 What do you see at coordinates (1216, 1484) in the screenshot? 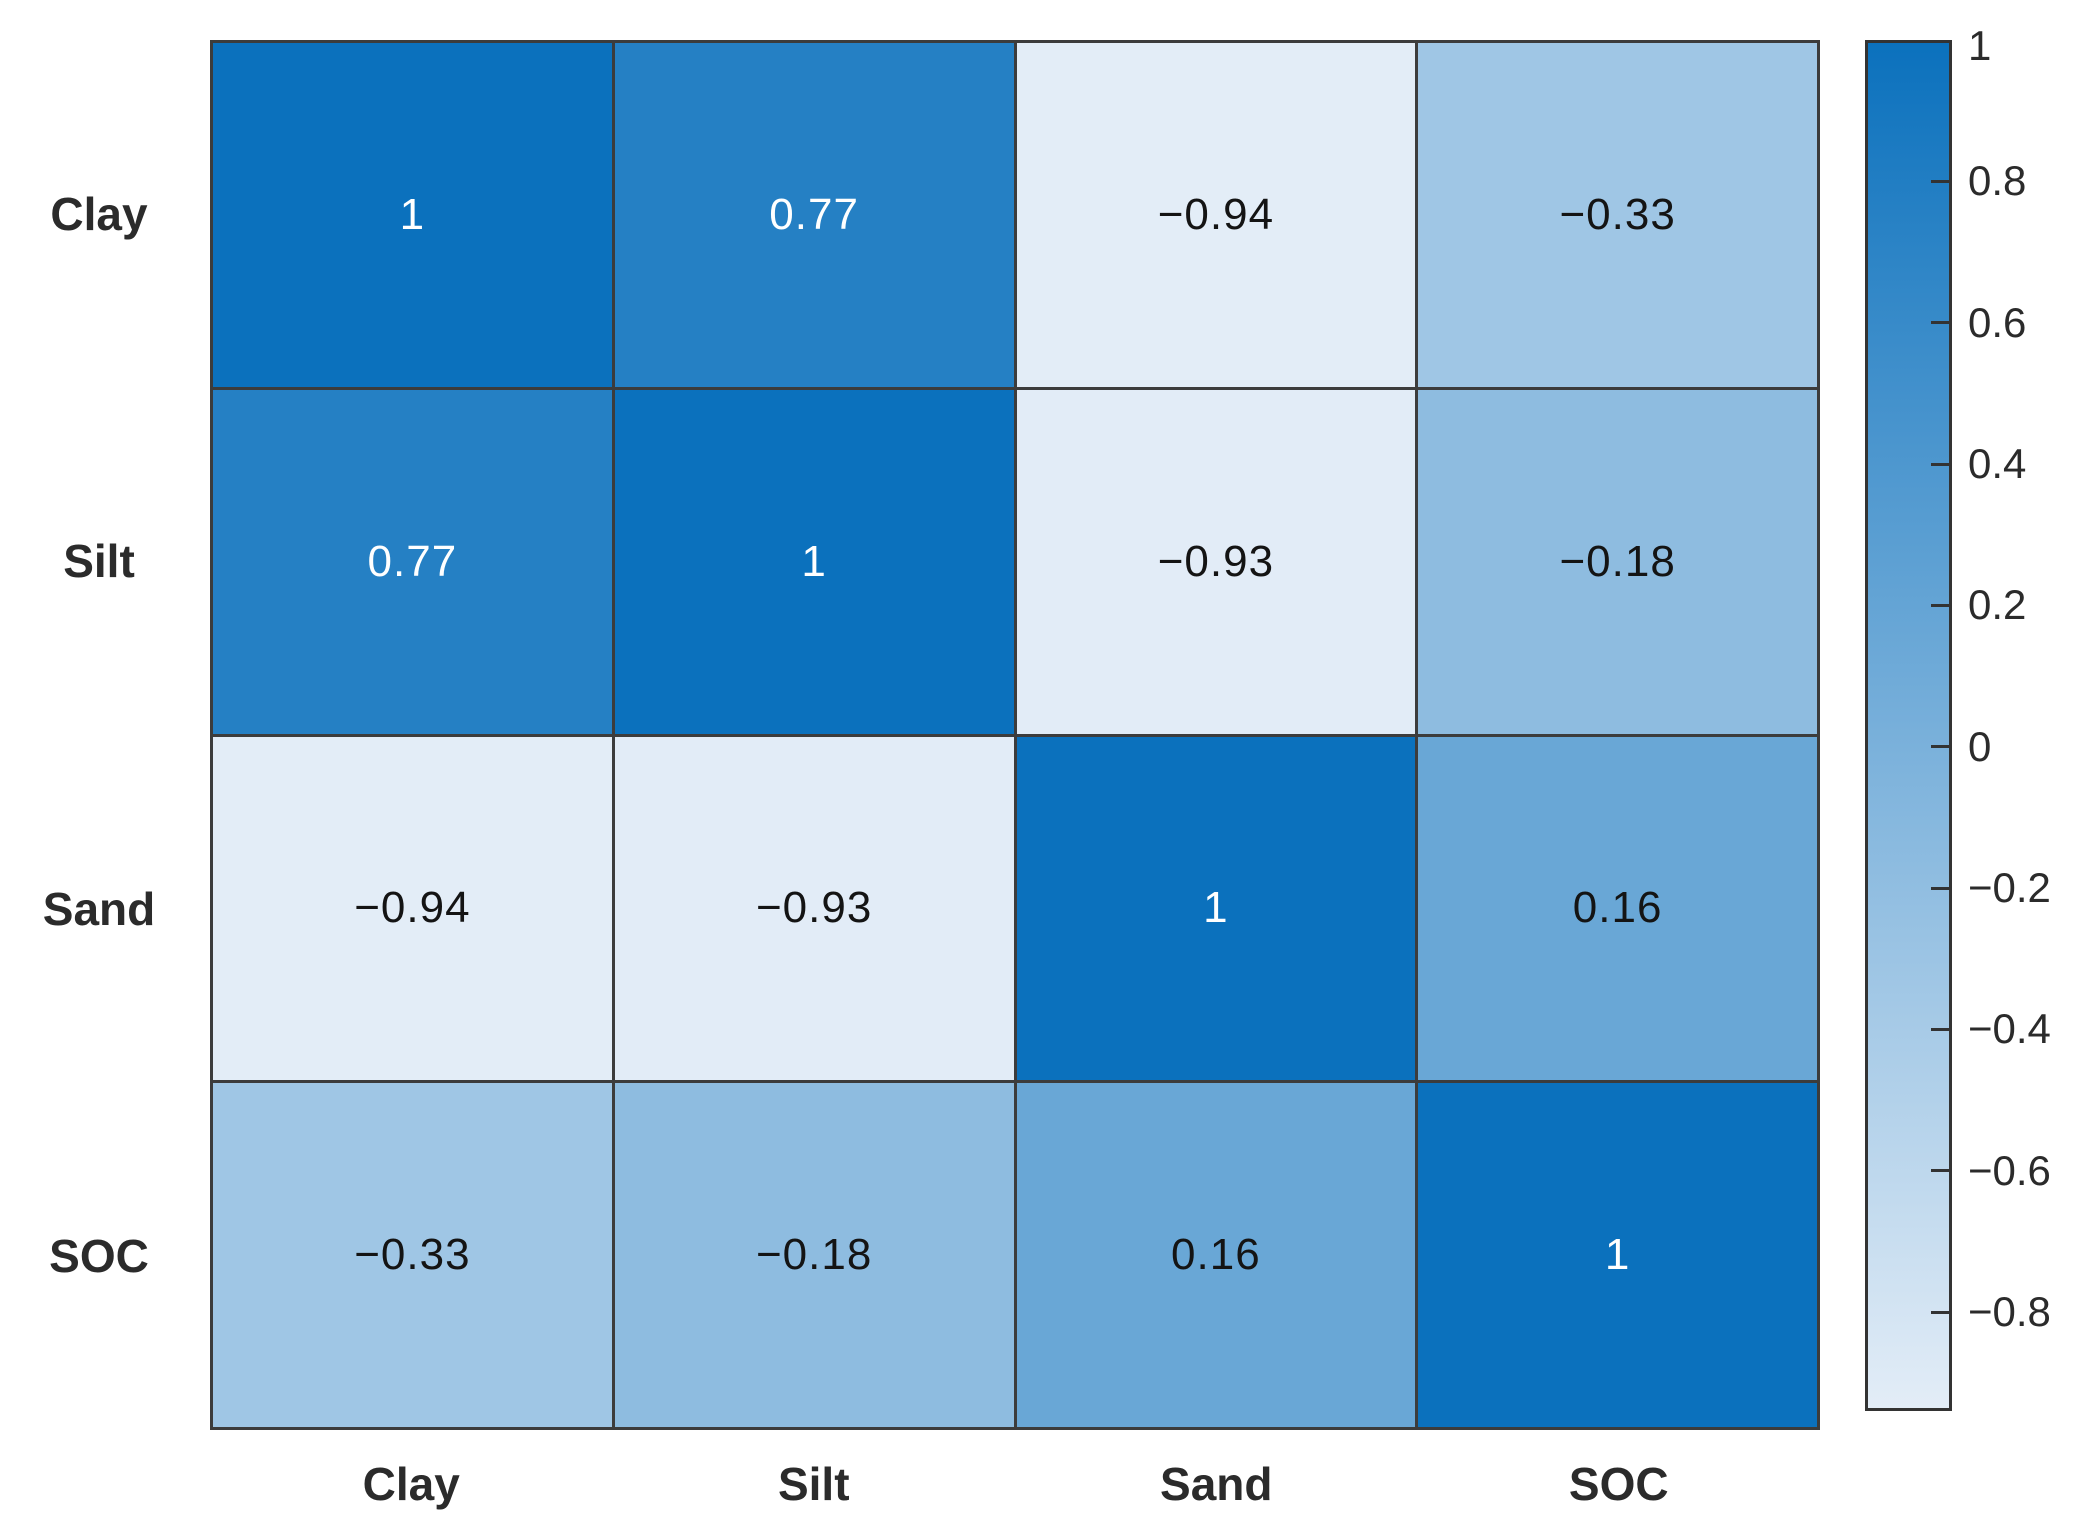
I see `x-axis-label-sand: Sand` at bounding box center [1216, 1484].